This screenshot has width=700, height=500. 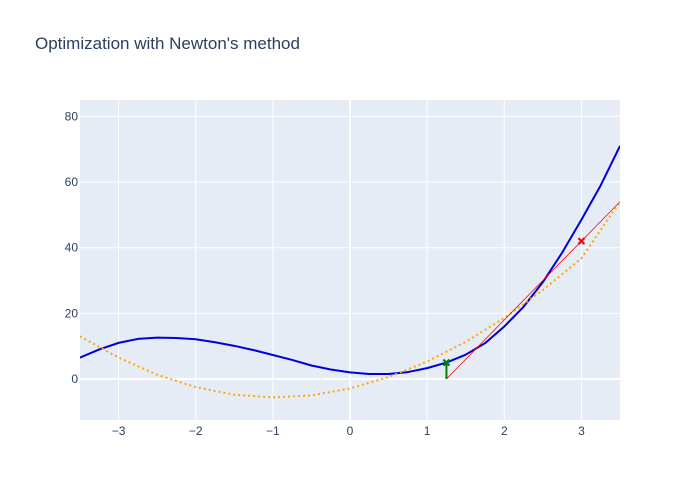 What do you see at coordinates (74, 379) in the screenshot?
I see `y-tick-label: 0` at bounding box center [74, 379].